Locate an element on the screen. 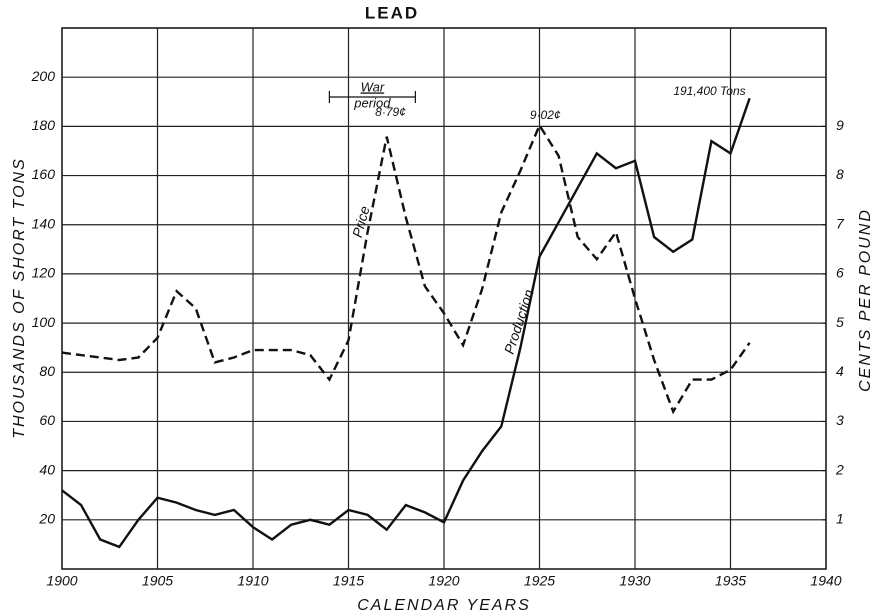  y2-tick-label: 4 is located at coordinates (840, 371).